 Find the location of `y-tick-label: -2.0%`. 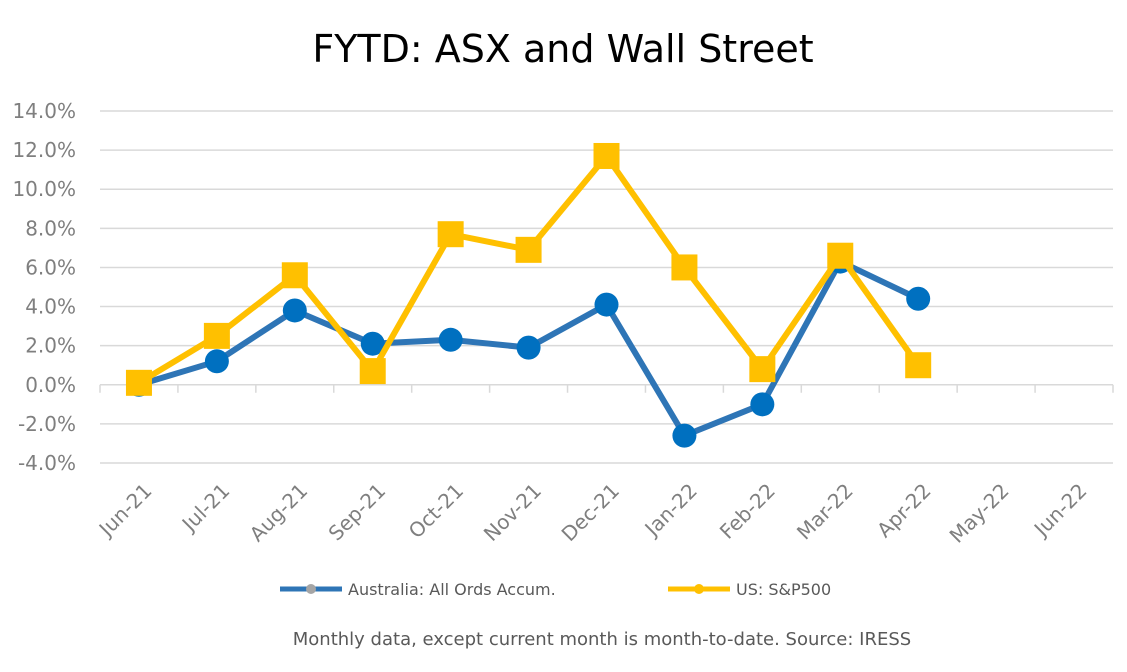

y-tick-label: -2.0% is located at coordinates (47, 424).